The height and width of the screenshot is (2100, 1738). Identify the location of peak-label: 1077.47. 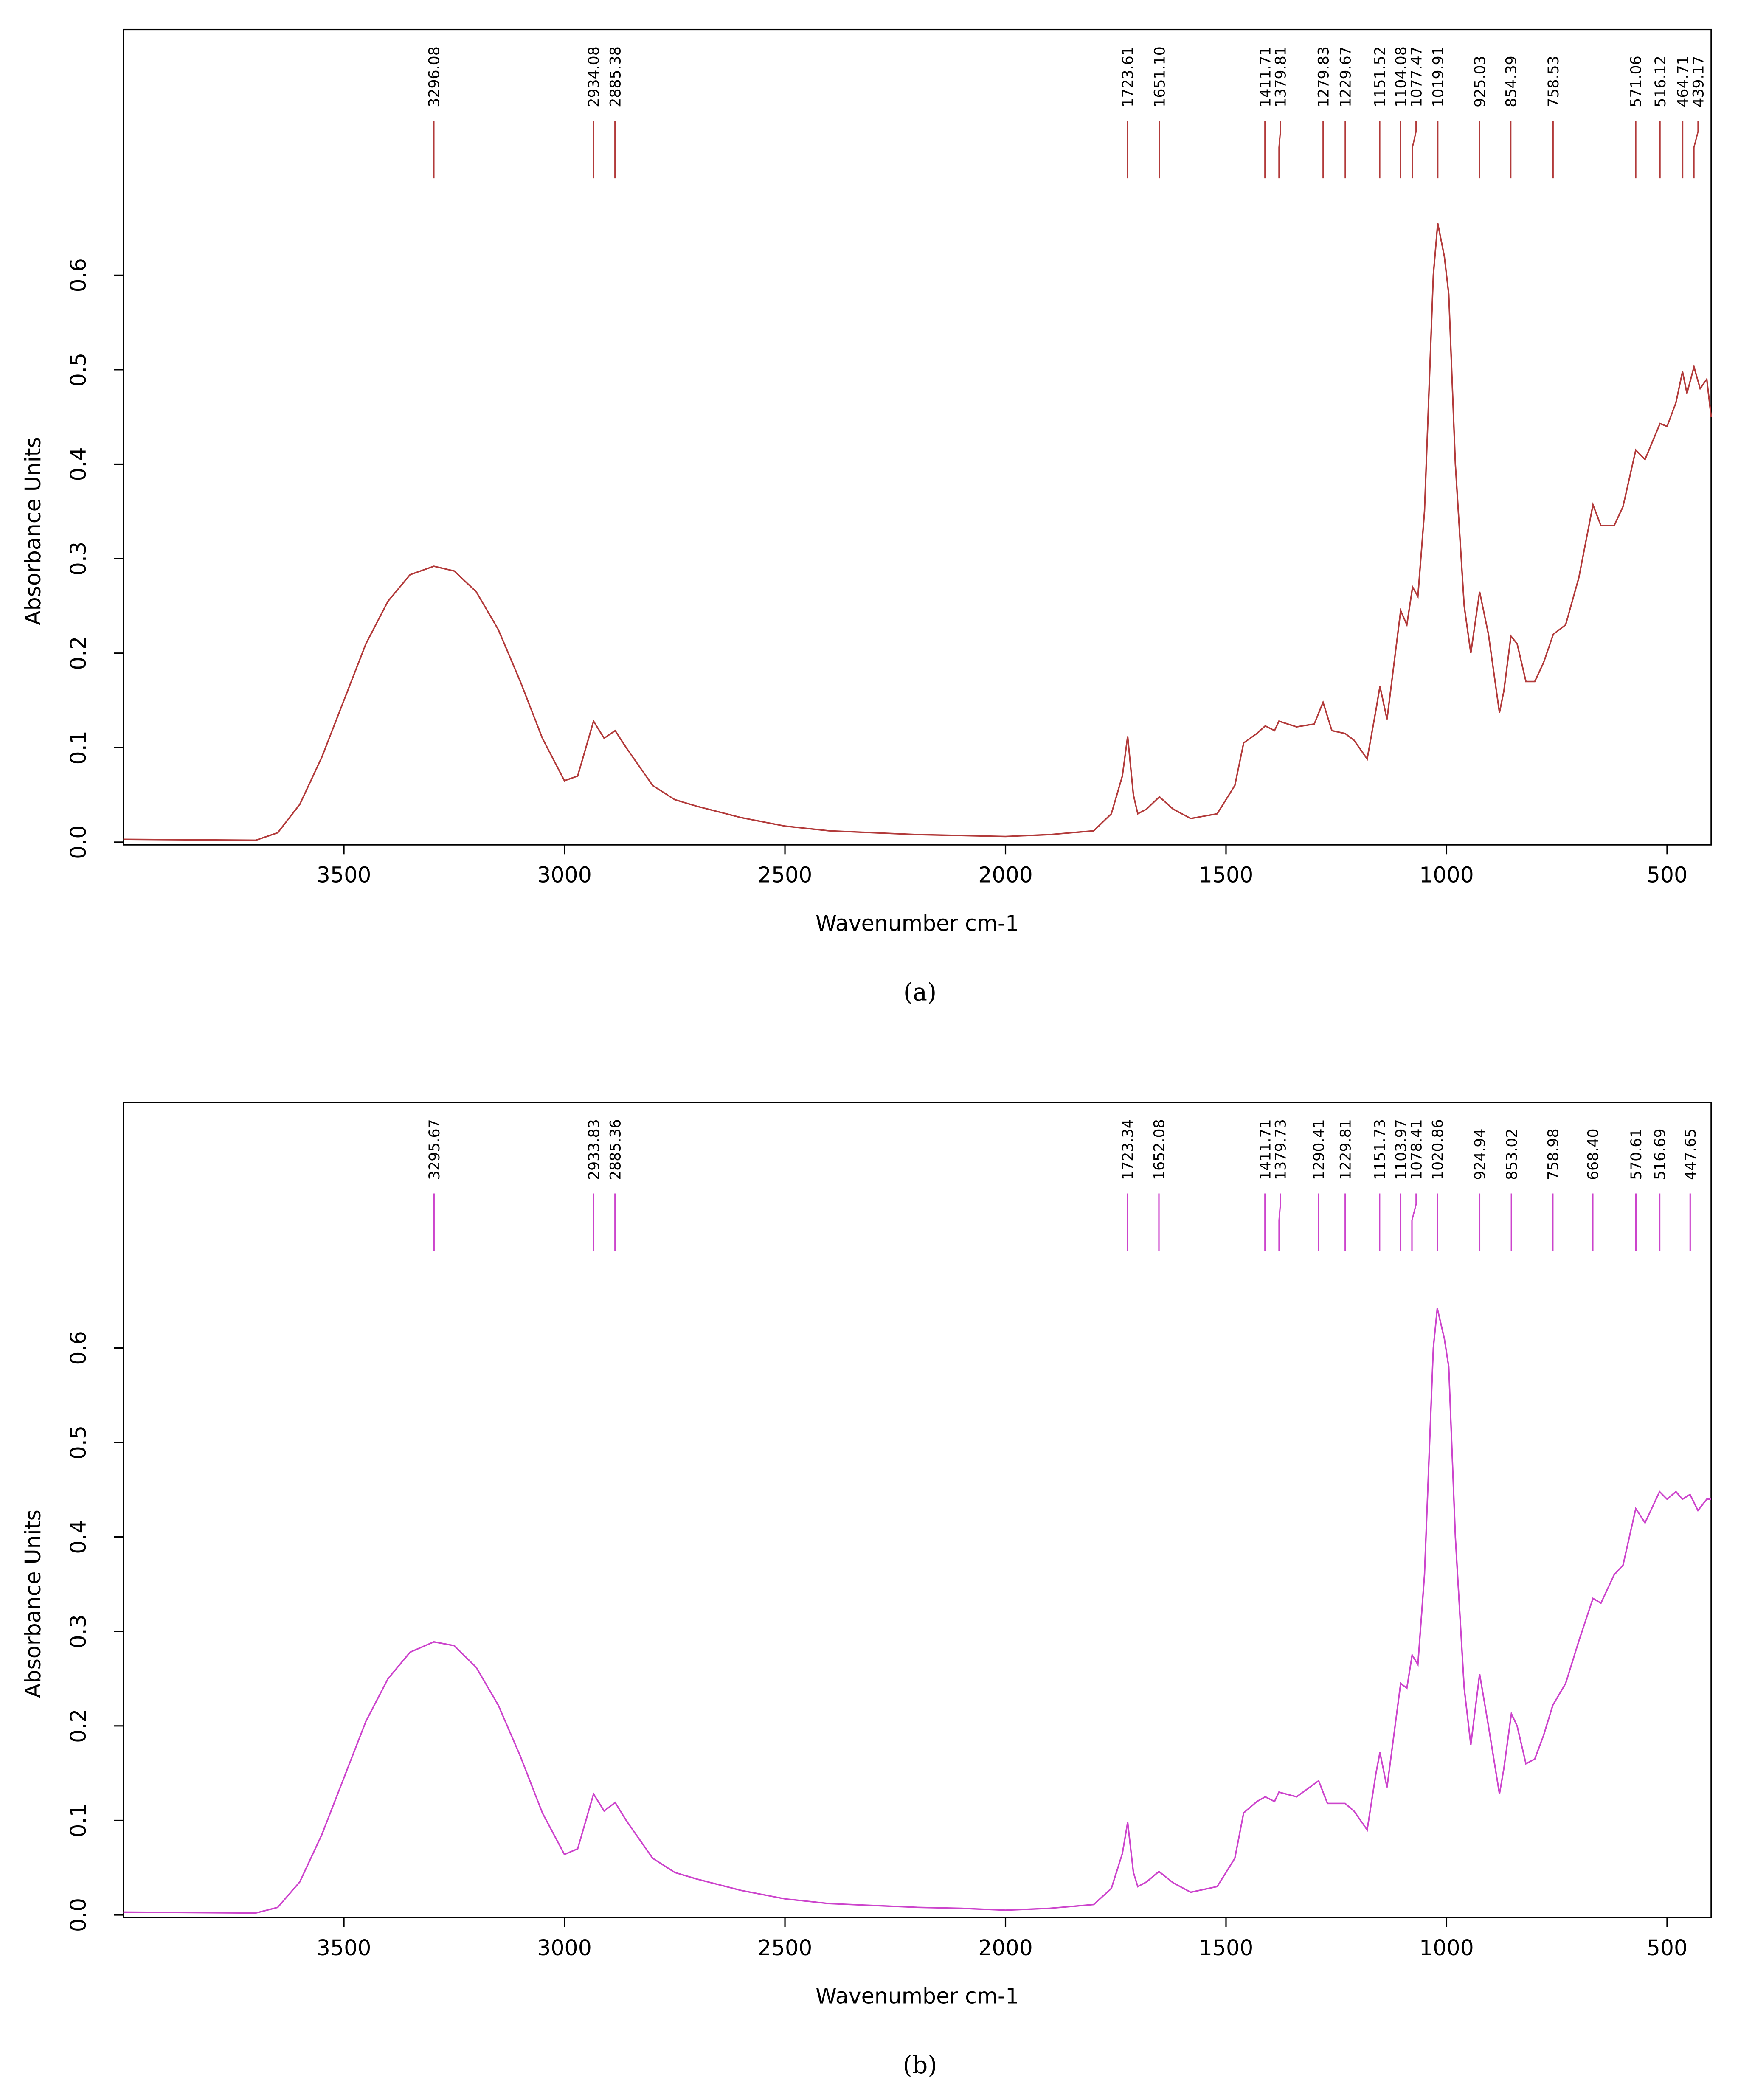
(1416, 77).